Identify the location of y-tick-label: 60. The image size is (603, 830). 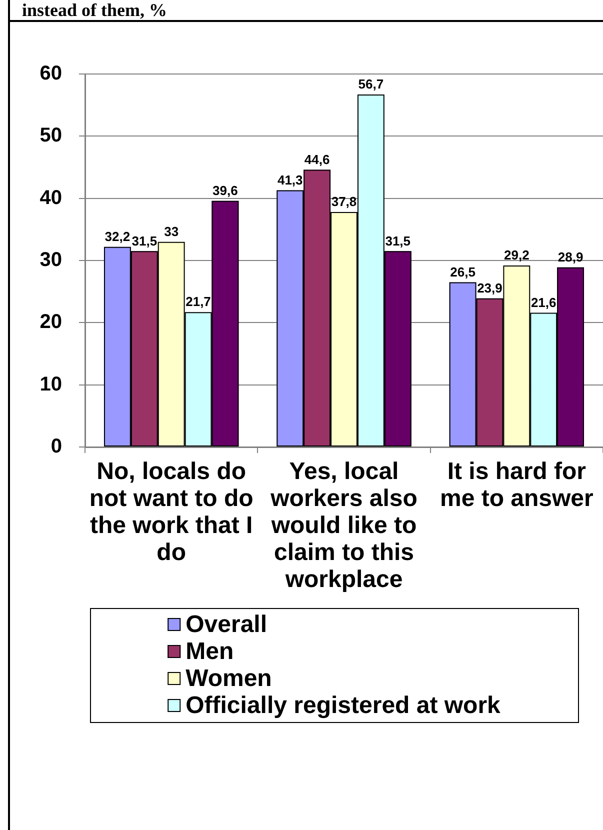
(51, 73).